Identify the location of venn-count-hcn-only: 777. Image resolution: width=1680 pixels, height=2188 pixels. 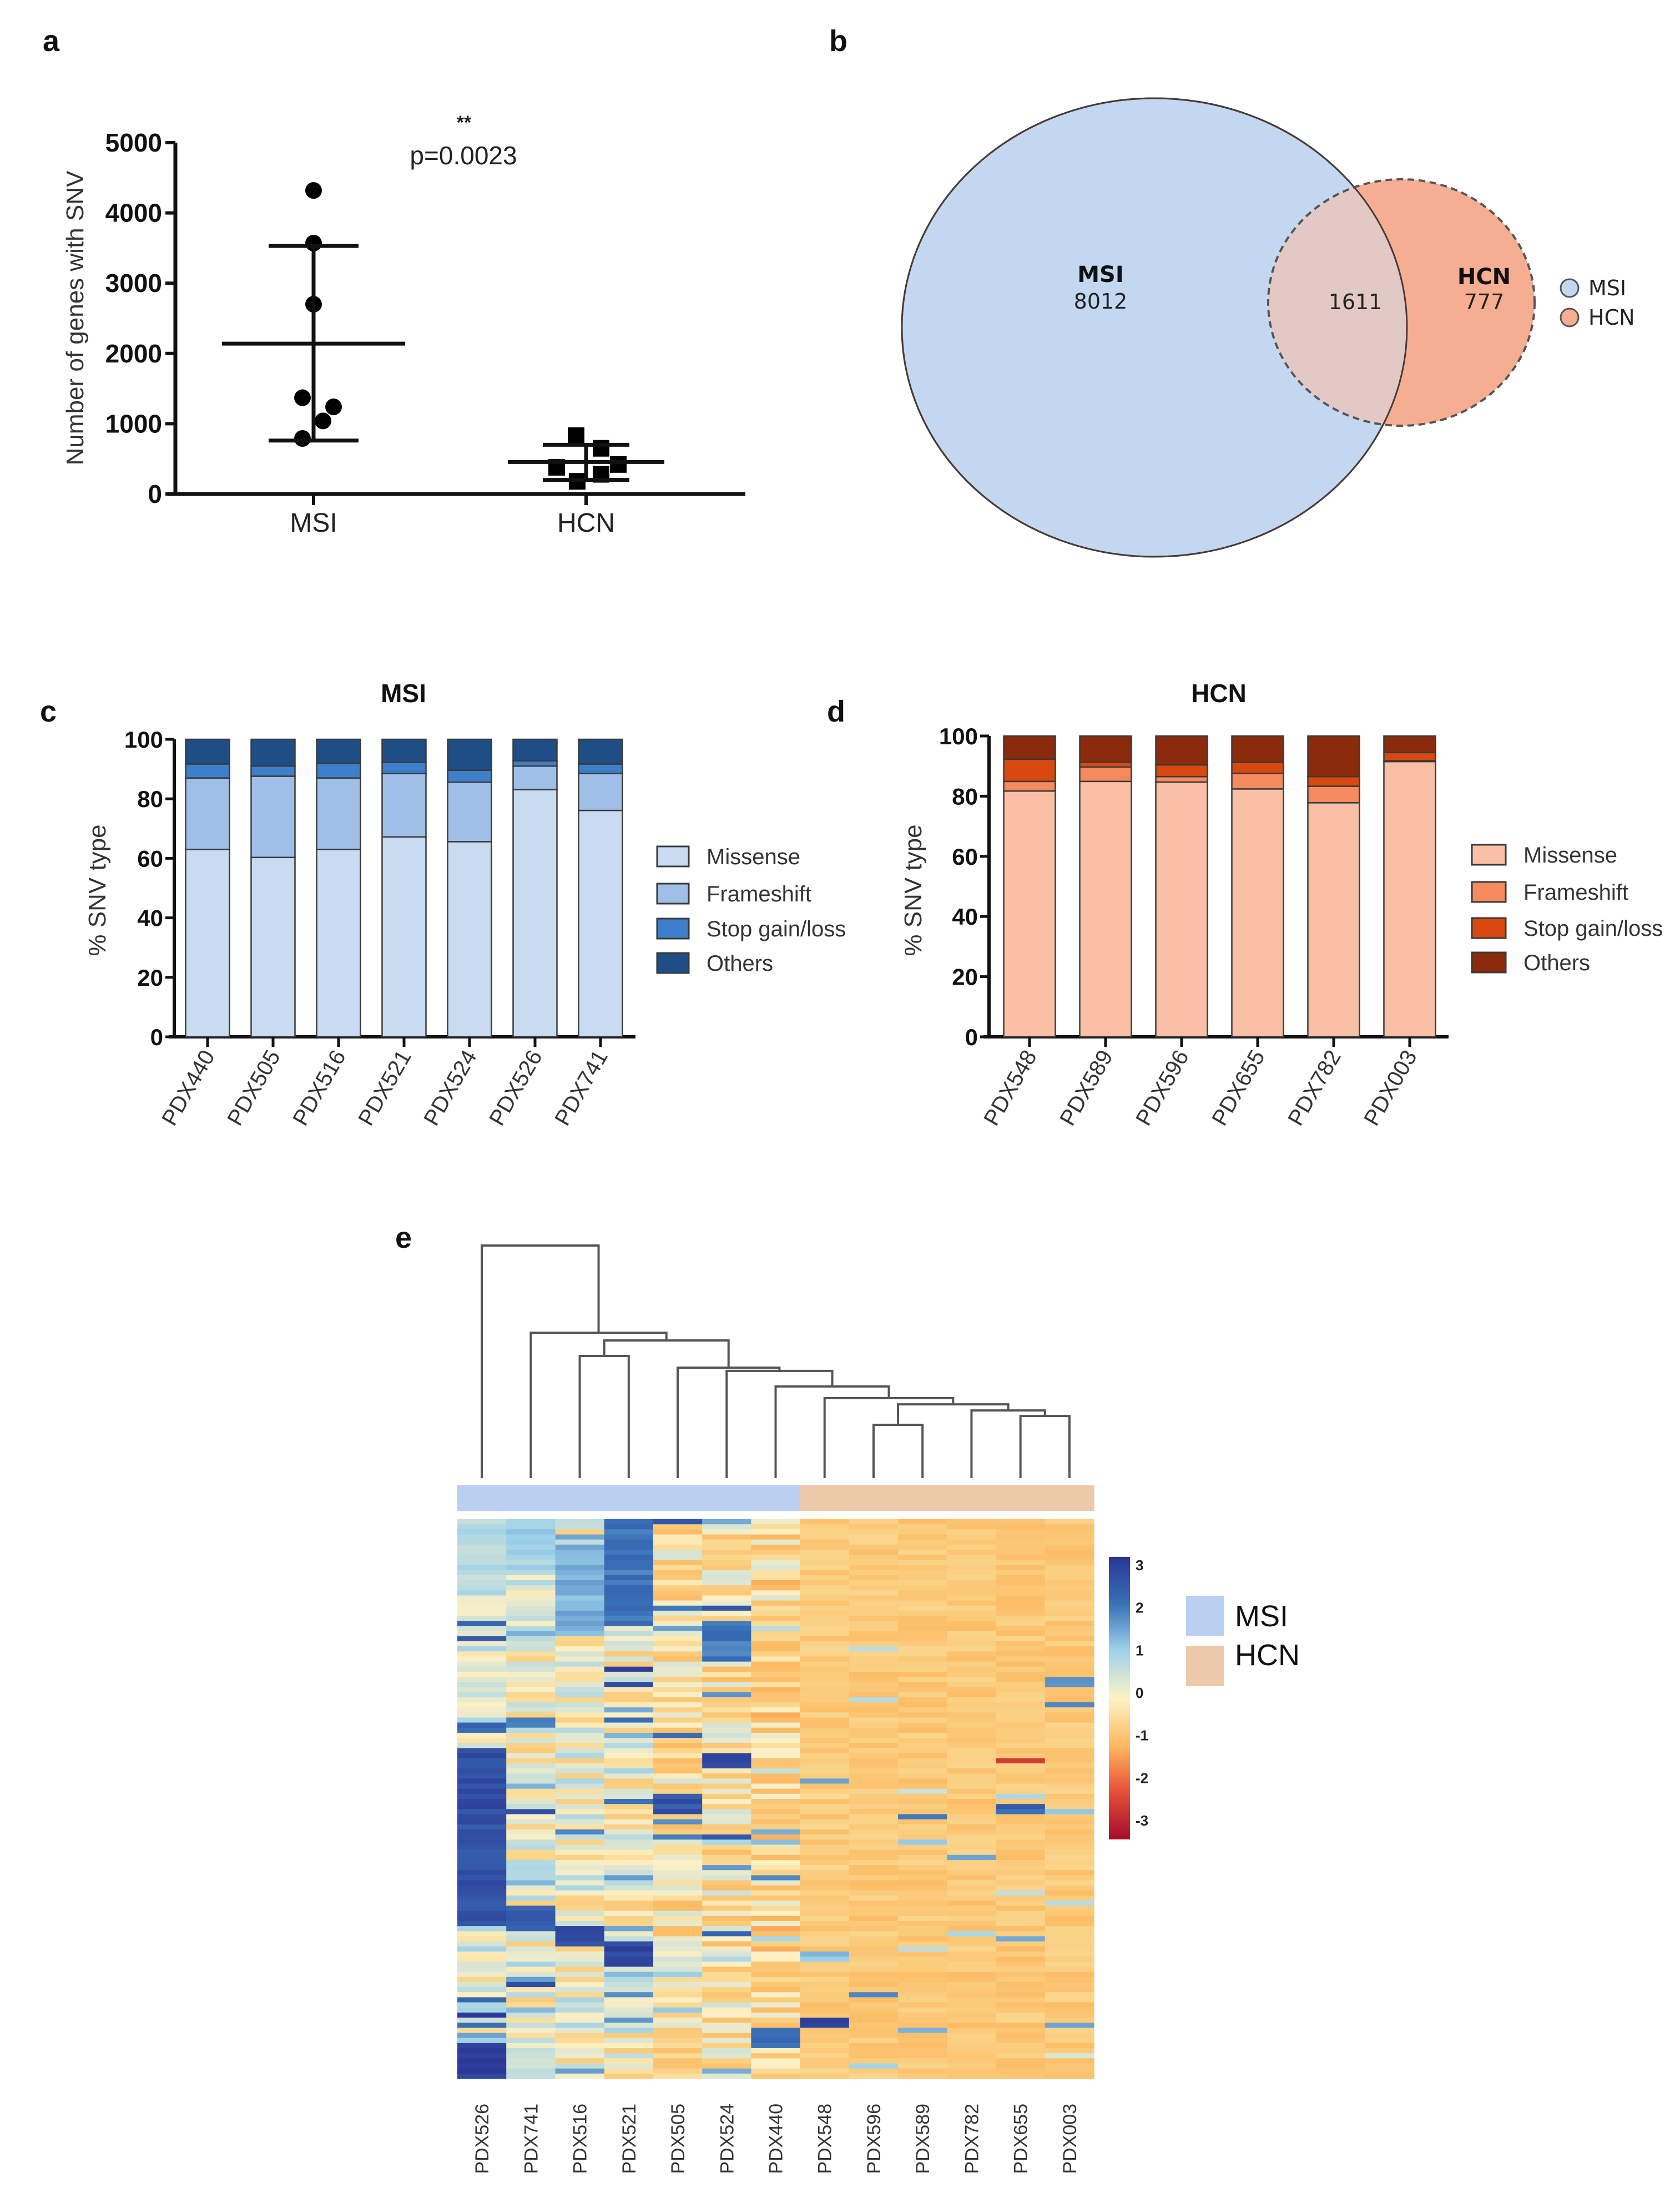
(1484, 302).